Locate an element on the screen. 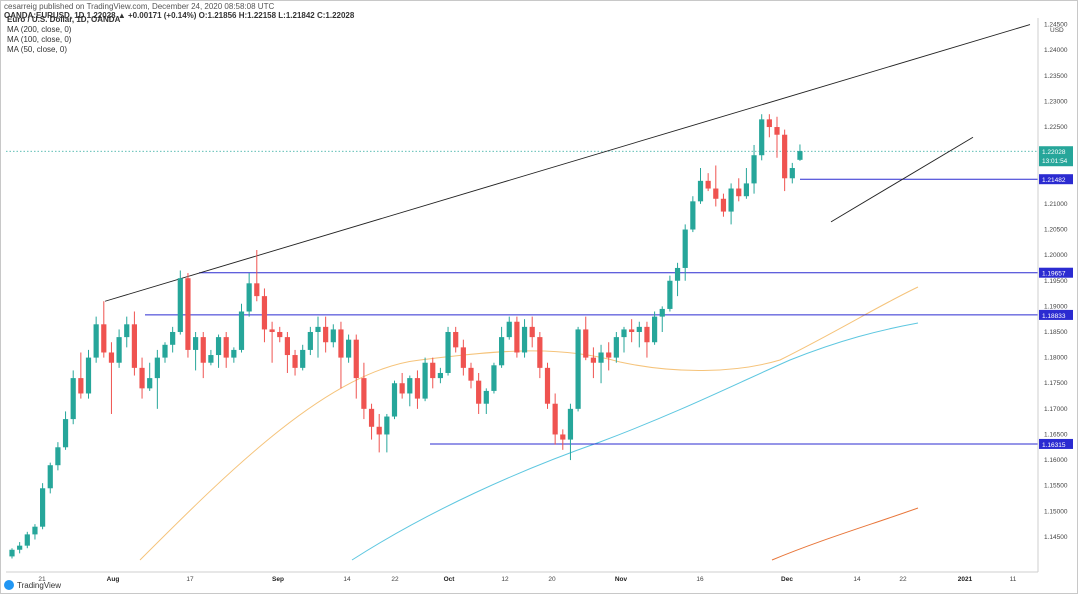 This screenshot has width=1078, height=594. legend-ma200: MA (200, close, 0) is located at coordinates (39, 29).